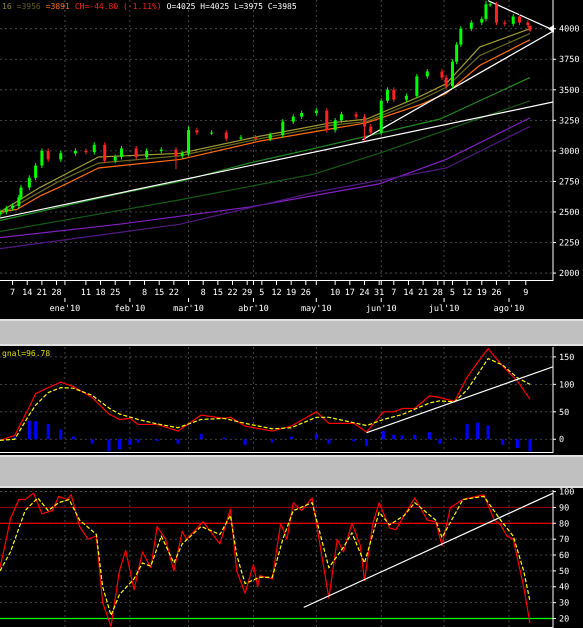  I want to click on x-tick-label: 10, so click(335, 293).